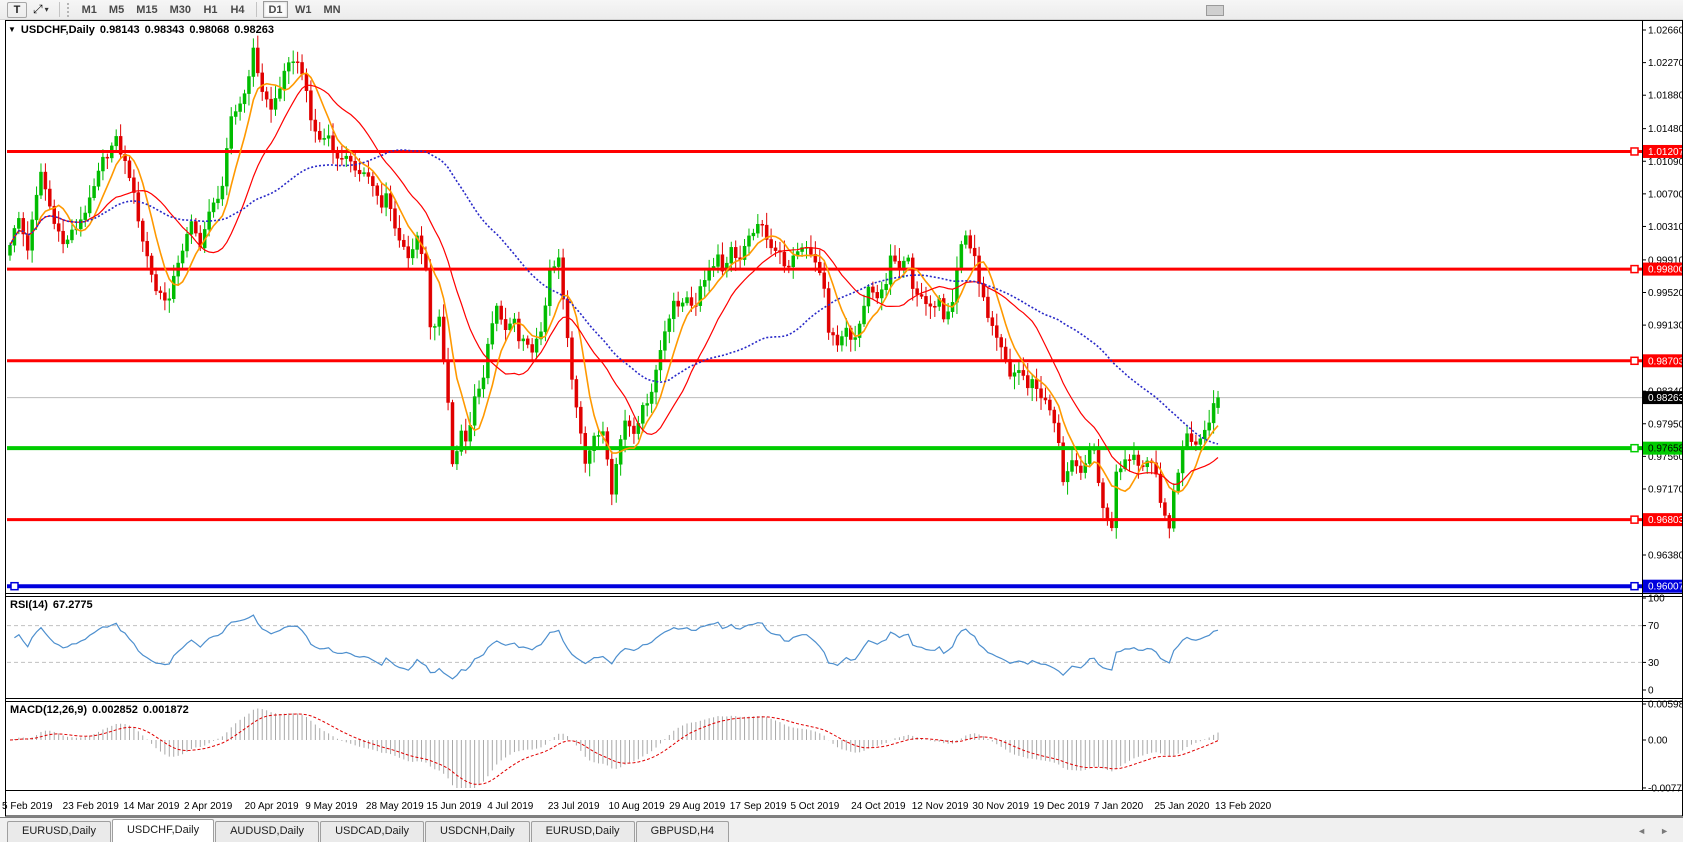  What do you see at coordinates (454, 806) in the screenshot?
I see `date-tick-label: 15 Jun 2019` at bounding box center [454, 806].